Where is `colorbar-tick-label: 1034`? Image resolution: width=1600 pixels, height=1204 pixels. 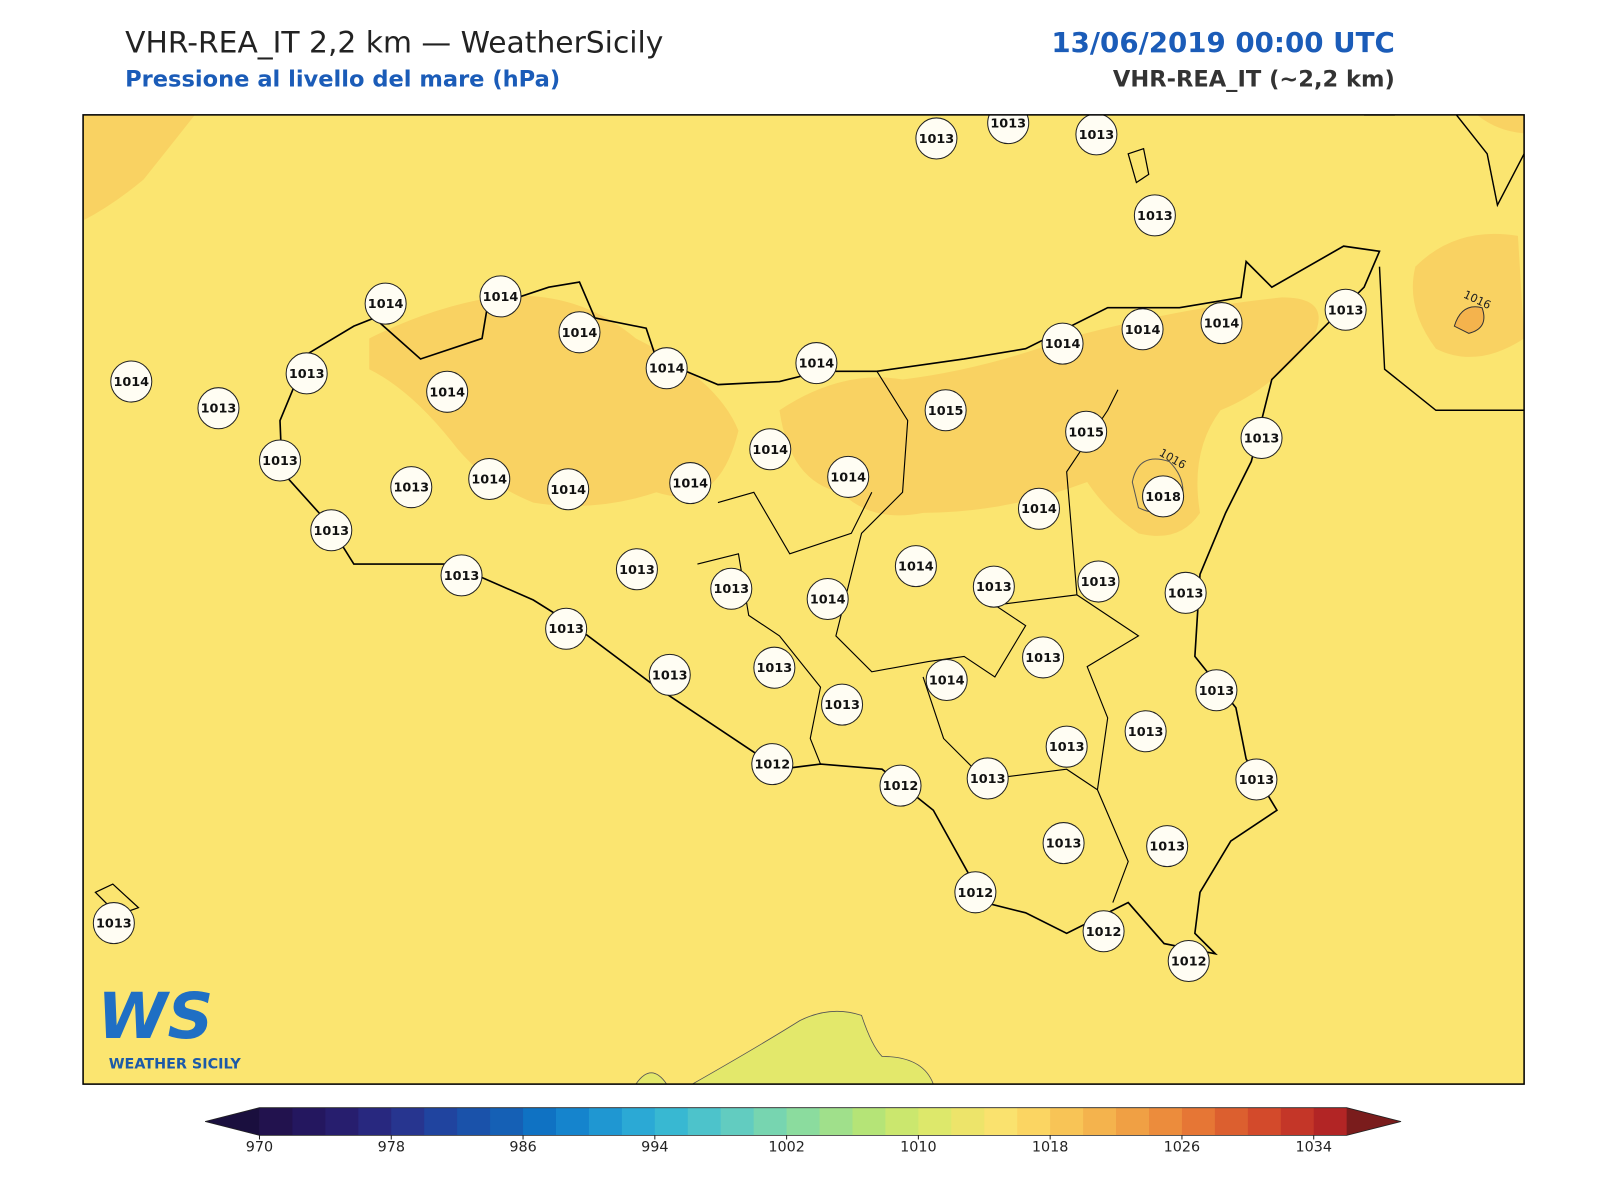 colorbar-tick-label: 1034 is located at coordinates (1313, 1148).